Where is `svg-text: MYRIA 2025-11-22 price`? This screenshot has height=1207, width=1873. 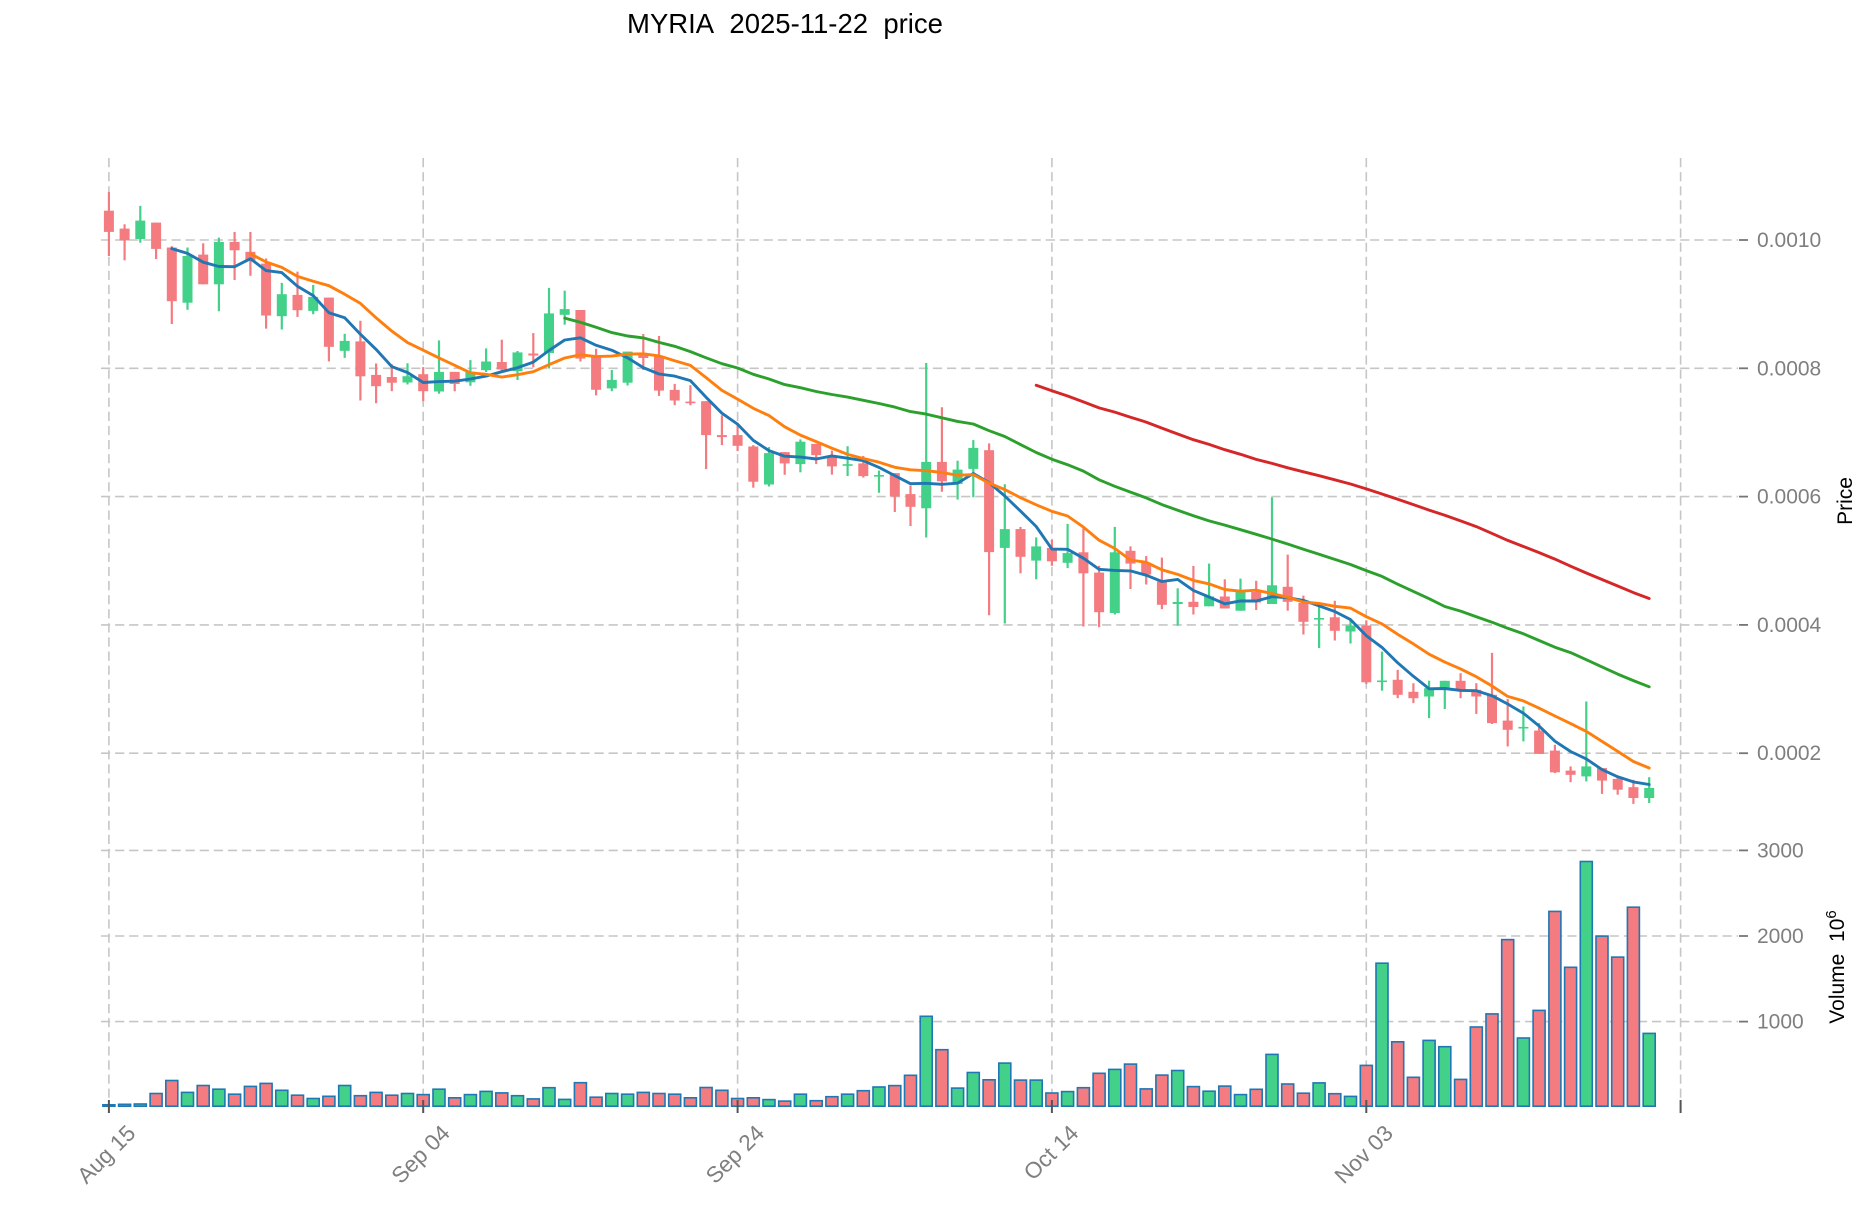 svg-text: MYRIA 2025-11-22 price is located at coordinates (785, 23).